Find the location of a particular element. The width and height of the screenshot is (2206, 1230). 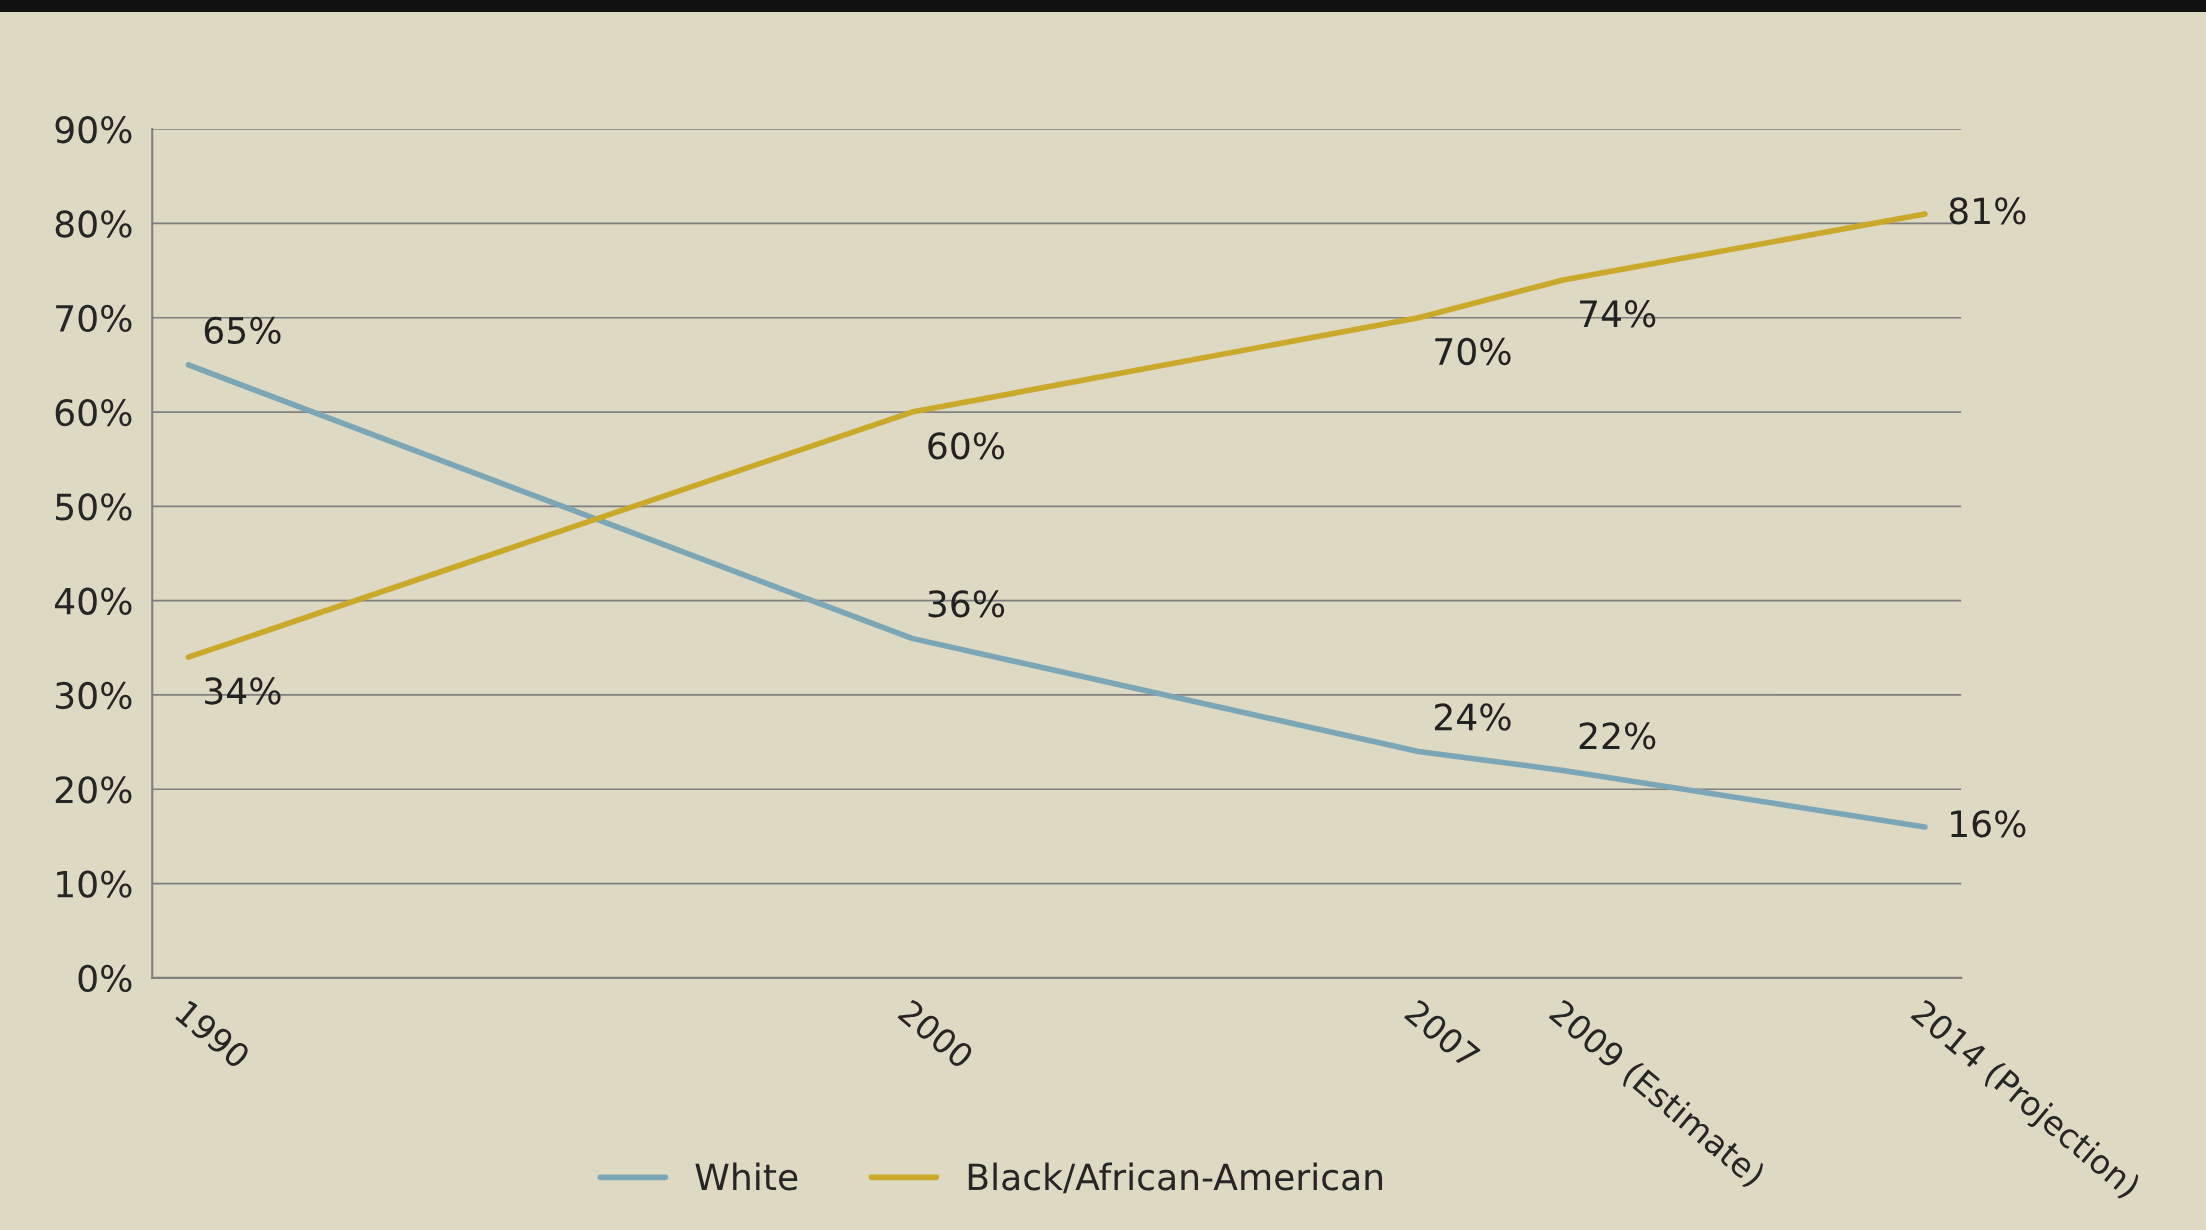

legend-label: White is located at coordinates (746, 1176).